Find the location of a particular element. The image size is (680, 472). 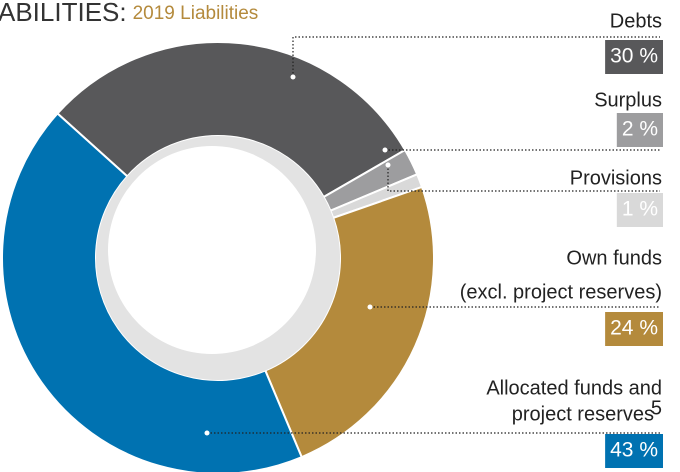

value-label: 2 % is located at coordinates (640, 129).